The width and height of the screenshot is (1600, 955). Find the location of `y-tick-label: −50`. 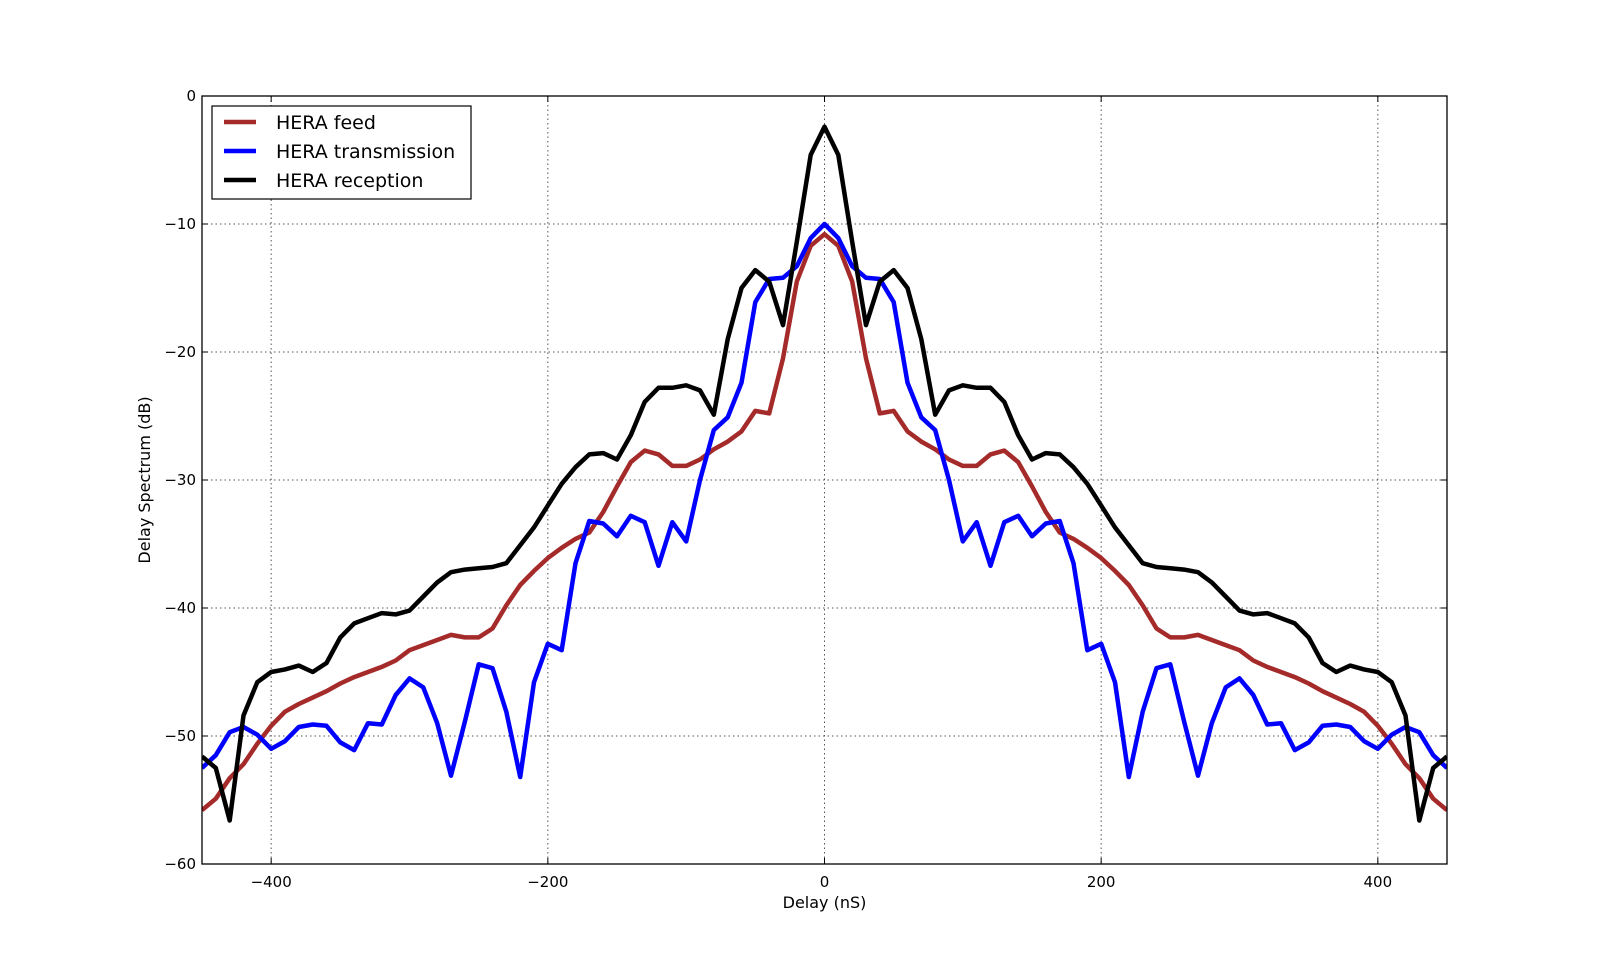

y-tick-label: −50 is located at coordinates (180, 736).